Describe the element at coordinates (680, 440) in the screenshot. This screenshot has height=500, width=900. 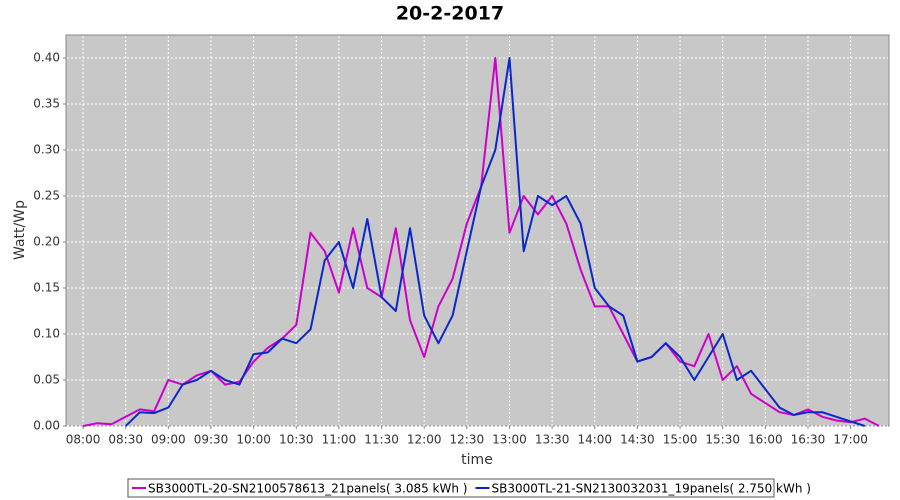
I see `x-tick-label: 15:00` at that location.